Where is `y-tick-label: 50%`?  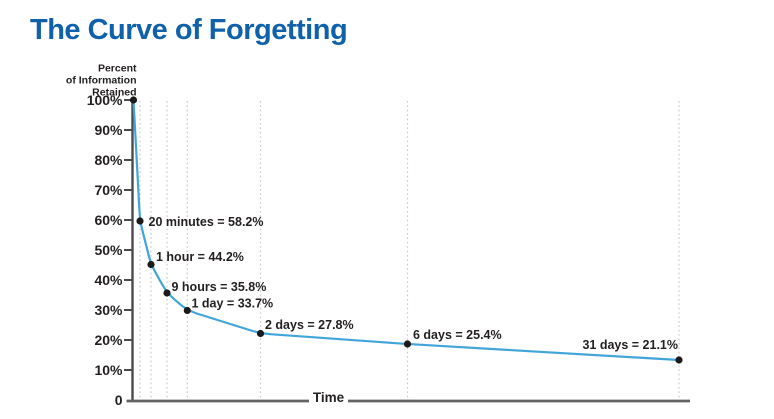
y-tick-label: 50% is located at coordinates (108, 250).